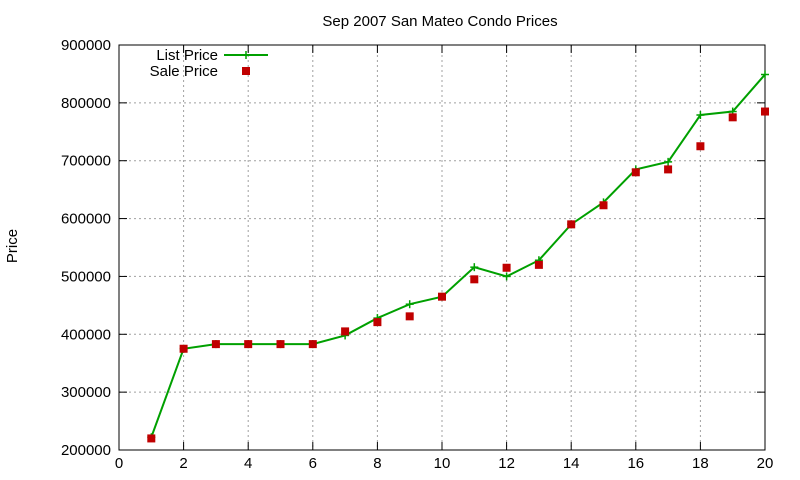 Image resolution: width=800 pixels, height=480 pixels. I want to click on x-tick-label: 6, so click(313, 463).